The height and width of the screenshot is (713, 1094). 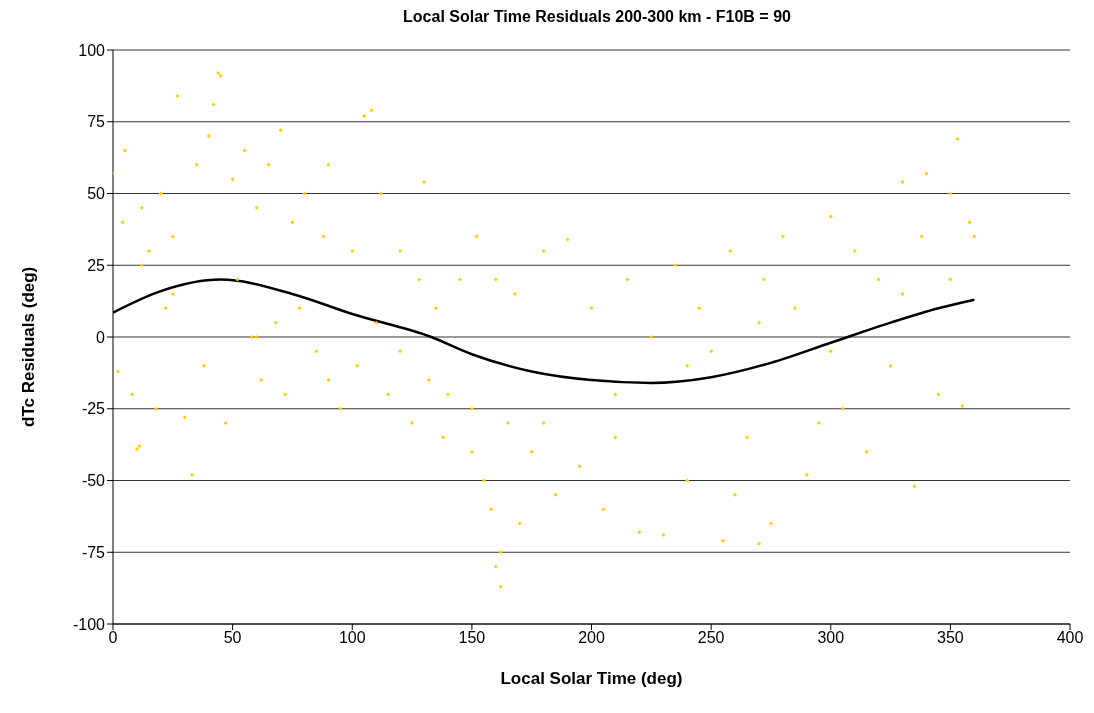 I want to click on y-tick-label: 0, so click(x=101, y=337).